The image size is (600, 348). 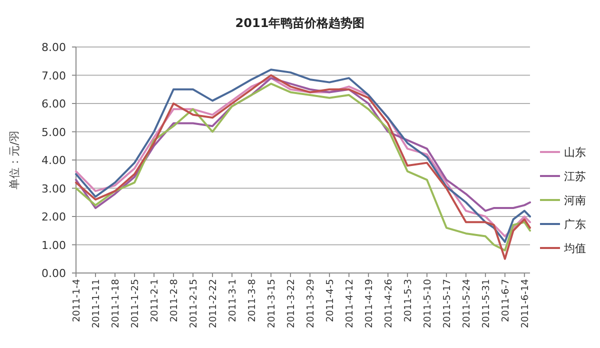 What do you see at coordinates (525, 303) in the screenshot?
I see `x-tick-label: 2011-6-14` at bounding box center [525, 303].